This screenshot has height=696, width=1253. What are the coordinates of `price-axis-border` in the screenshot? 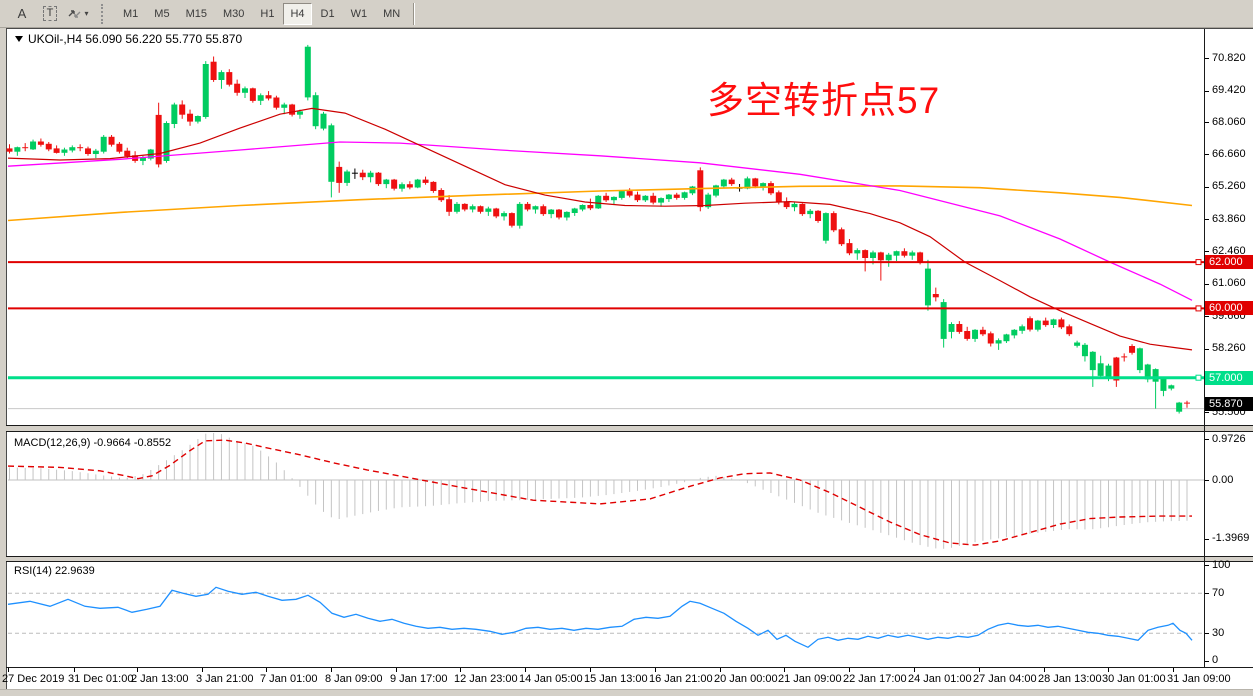 It's located at (1204, 348).